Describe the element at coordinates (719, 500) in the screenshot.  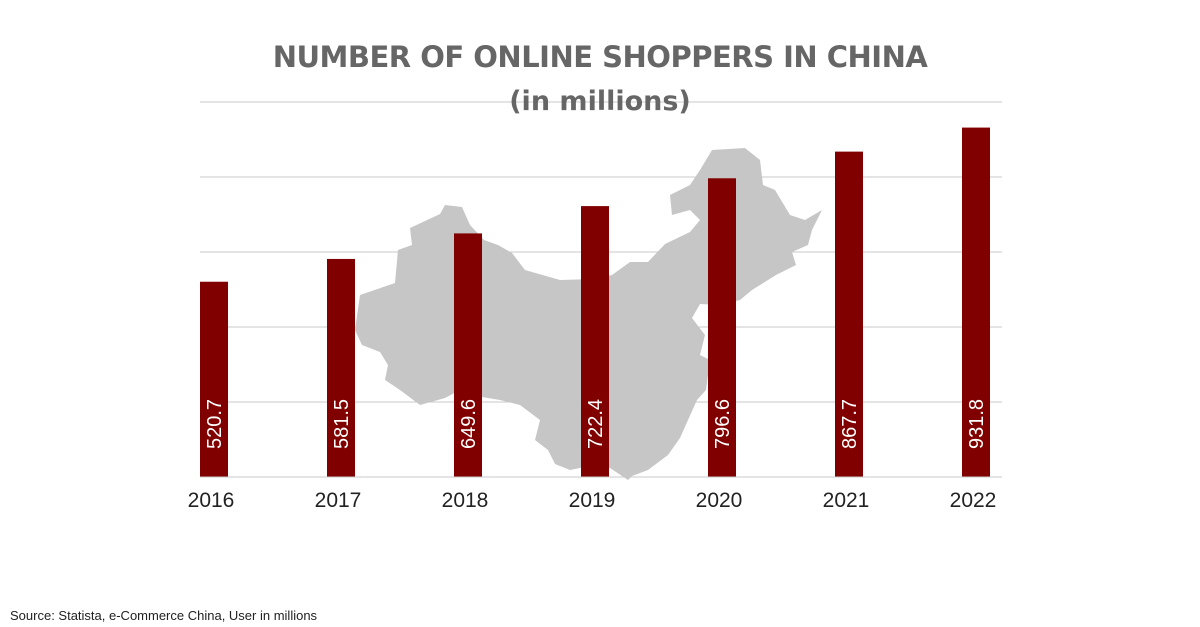
I see `x-tick-label-2020: 2020` at that location.